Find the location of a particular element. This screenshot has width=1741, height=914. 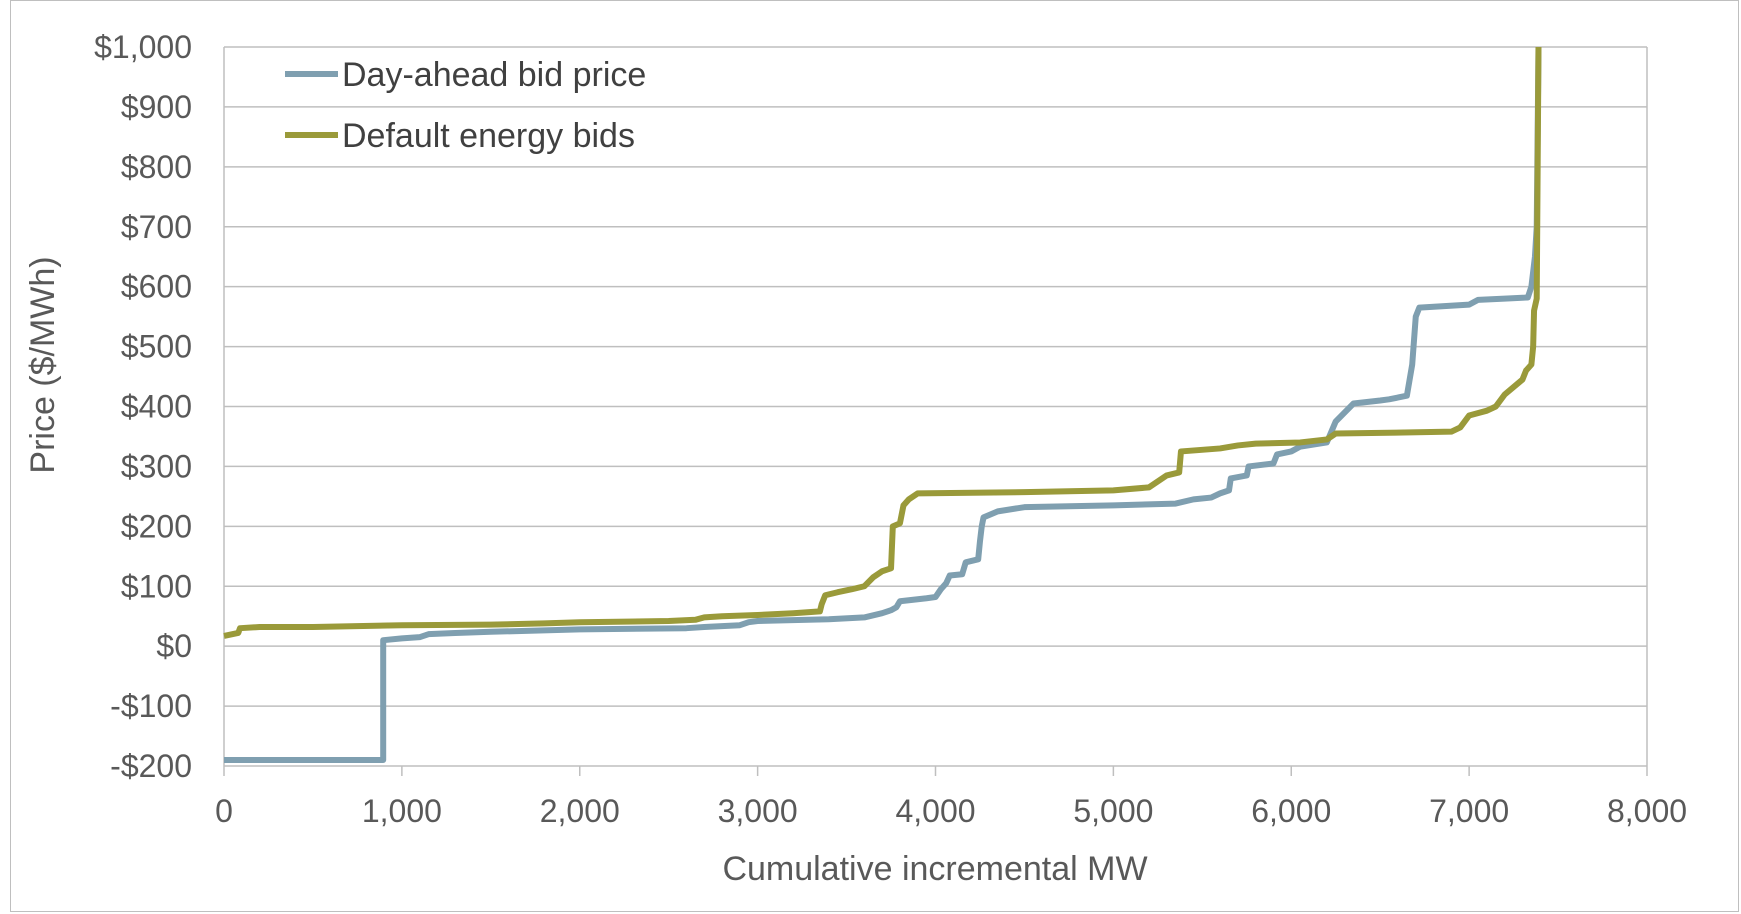

y-tick-label: $700 is located at coordinates (156, 227).